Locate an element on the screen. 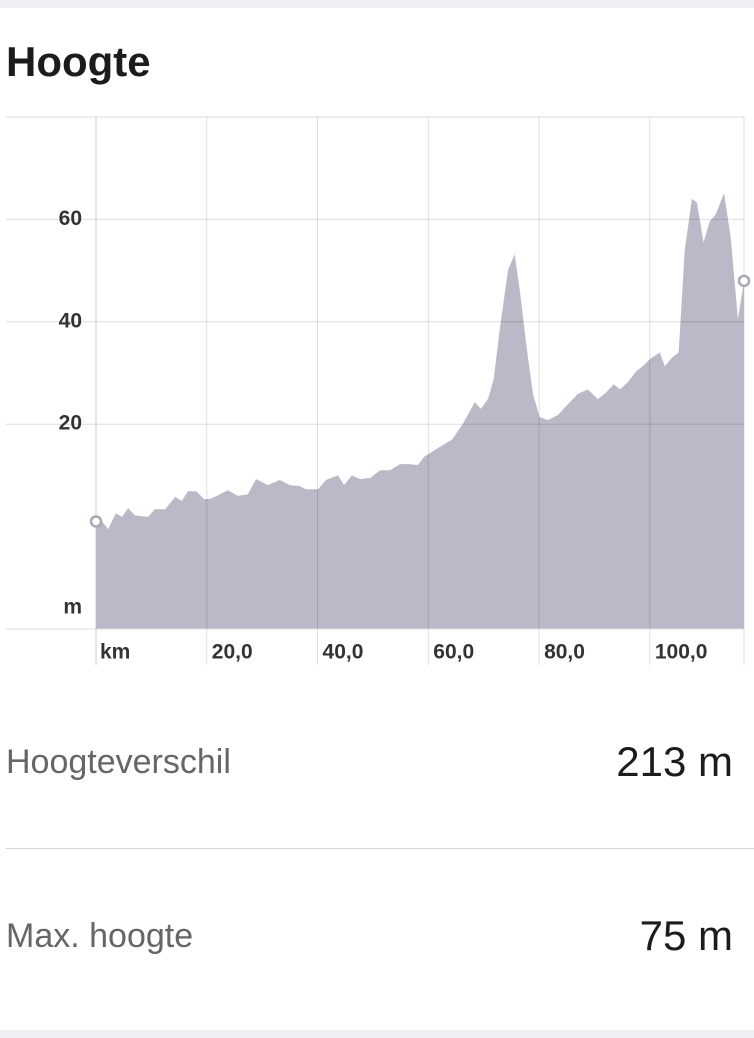 The image size is (754, 1038). x-tick-label: 60,0 is located at coordinates (453, 652).